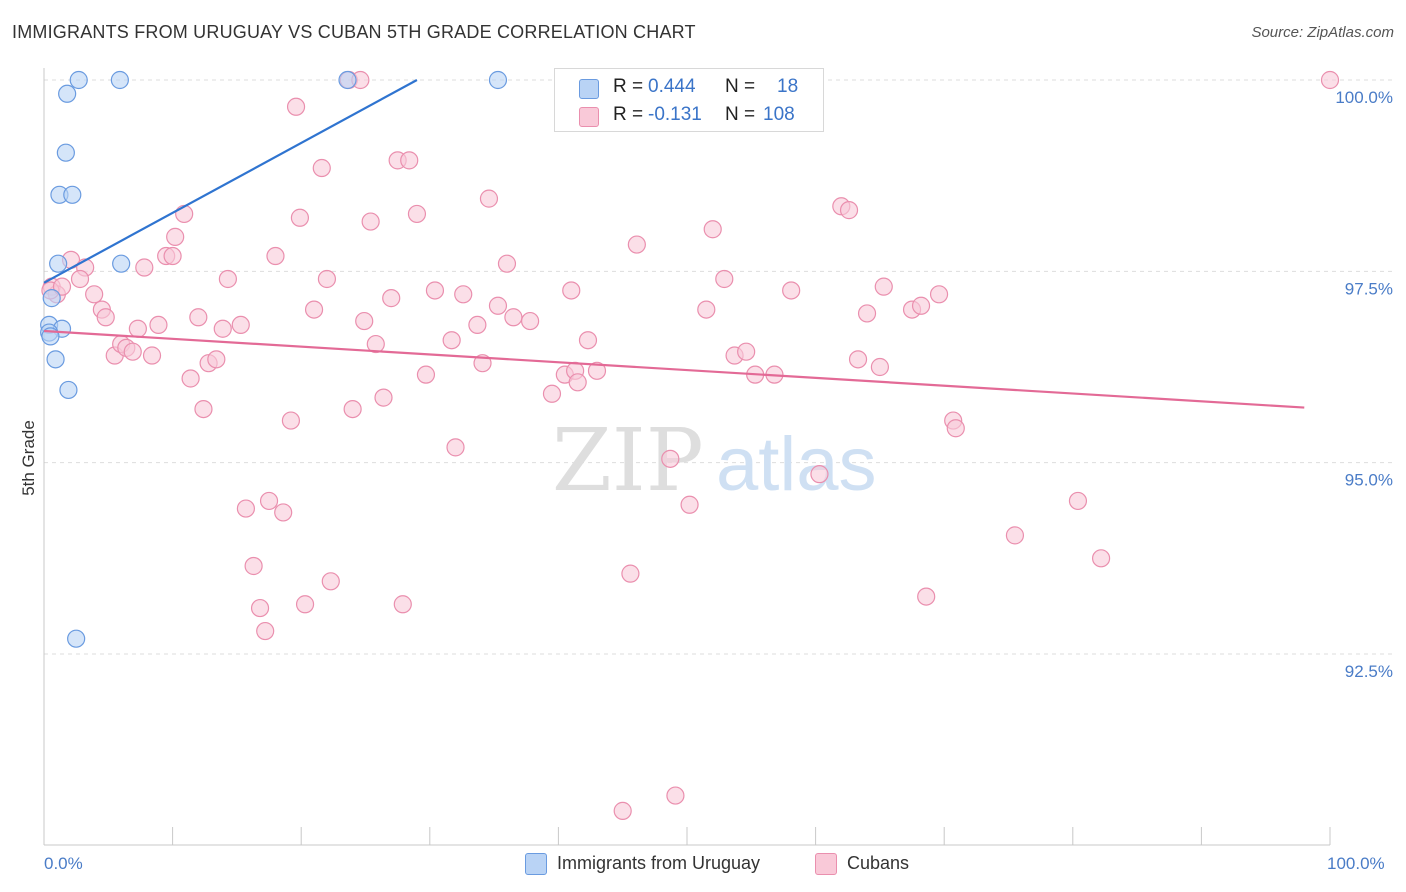  I want to click on legend-n-label: N =, so click(740, 86).